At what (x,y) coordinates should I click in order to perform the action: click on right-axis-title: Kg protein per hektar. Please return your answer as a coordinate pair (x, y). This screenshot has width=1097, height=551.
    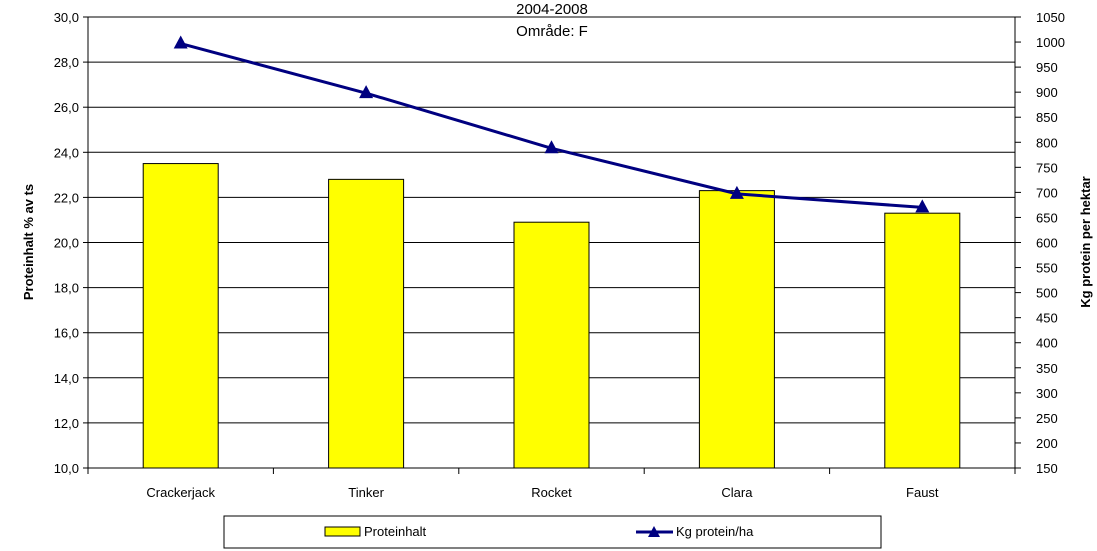
    Looking at the image, I should click on (1085, 241).